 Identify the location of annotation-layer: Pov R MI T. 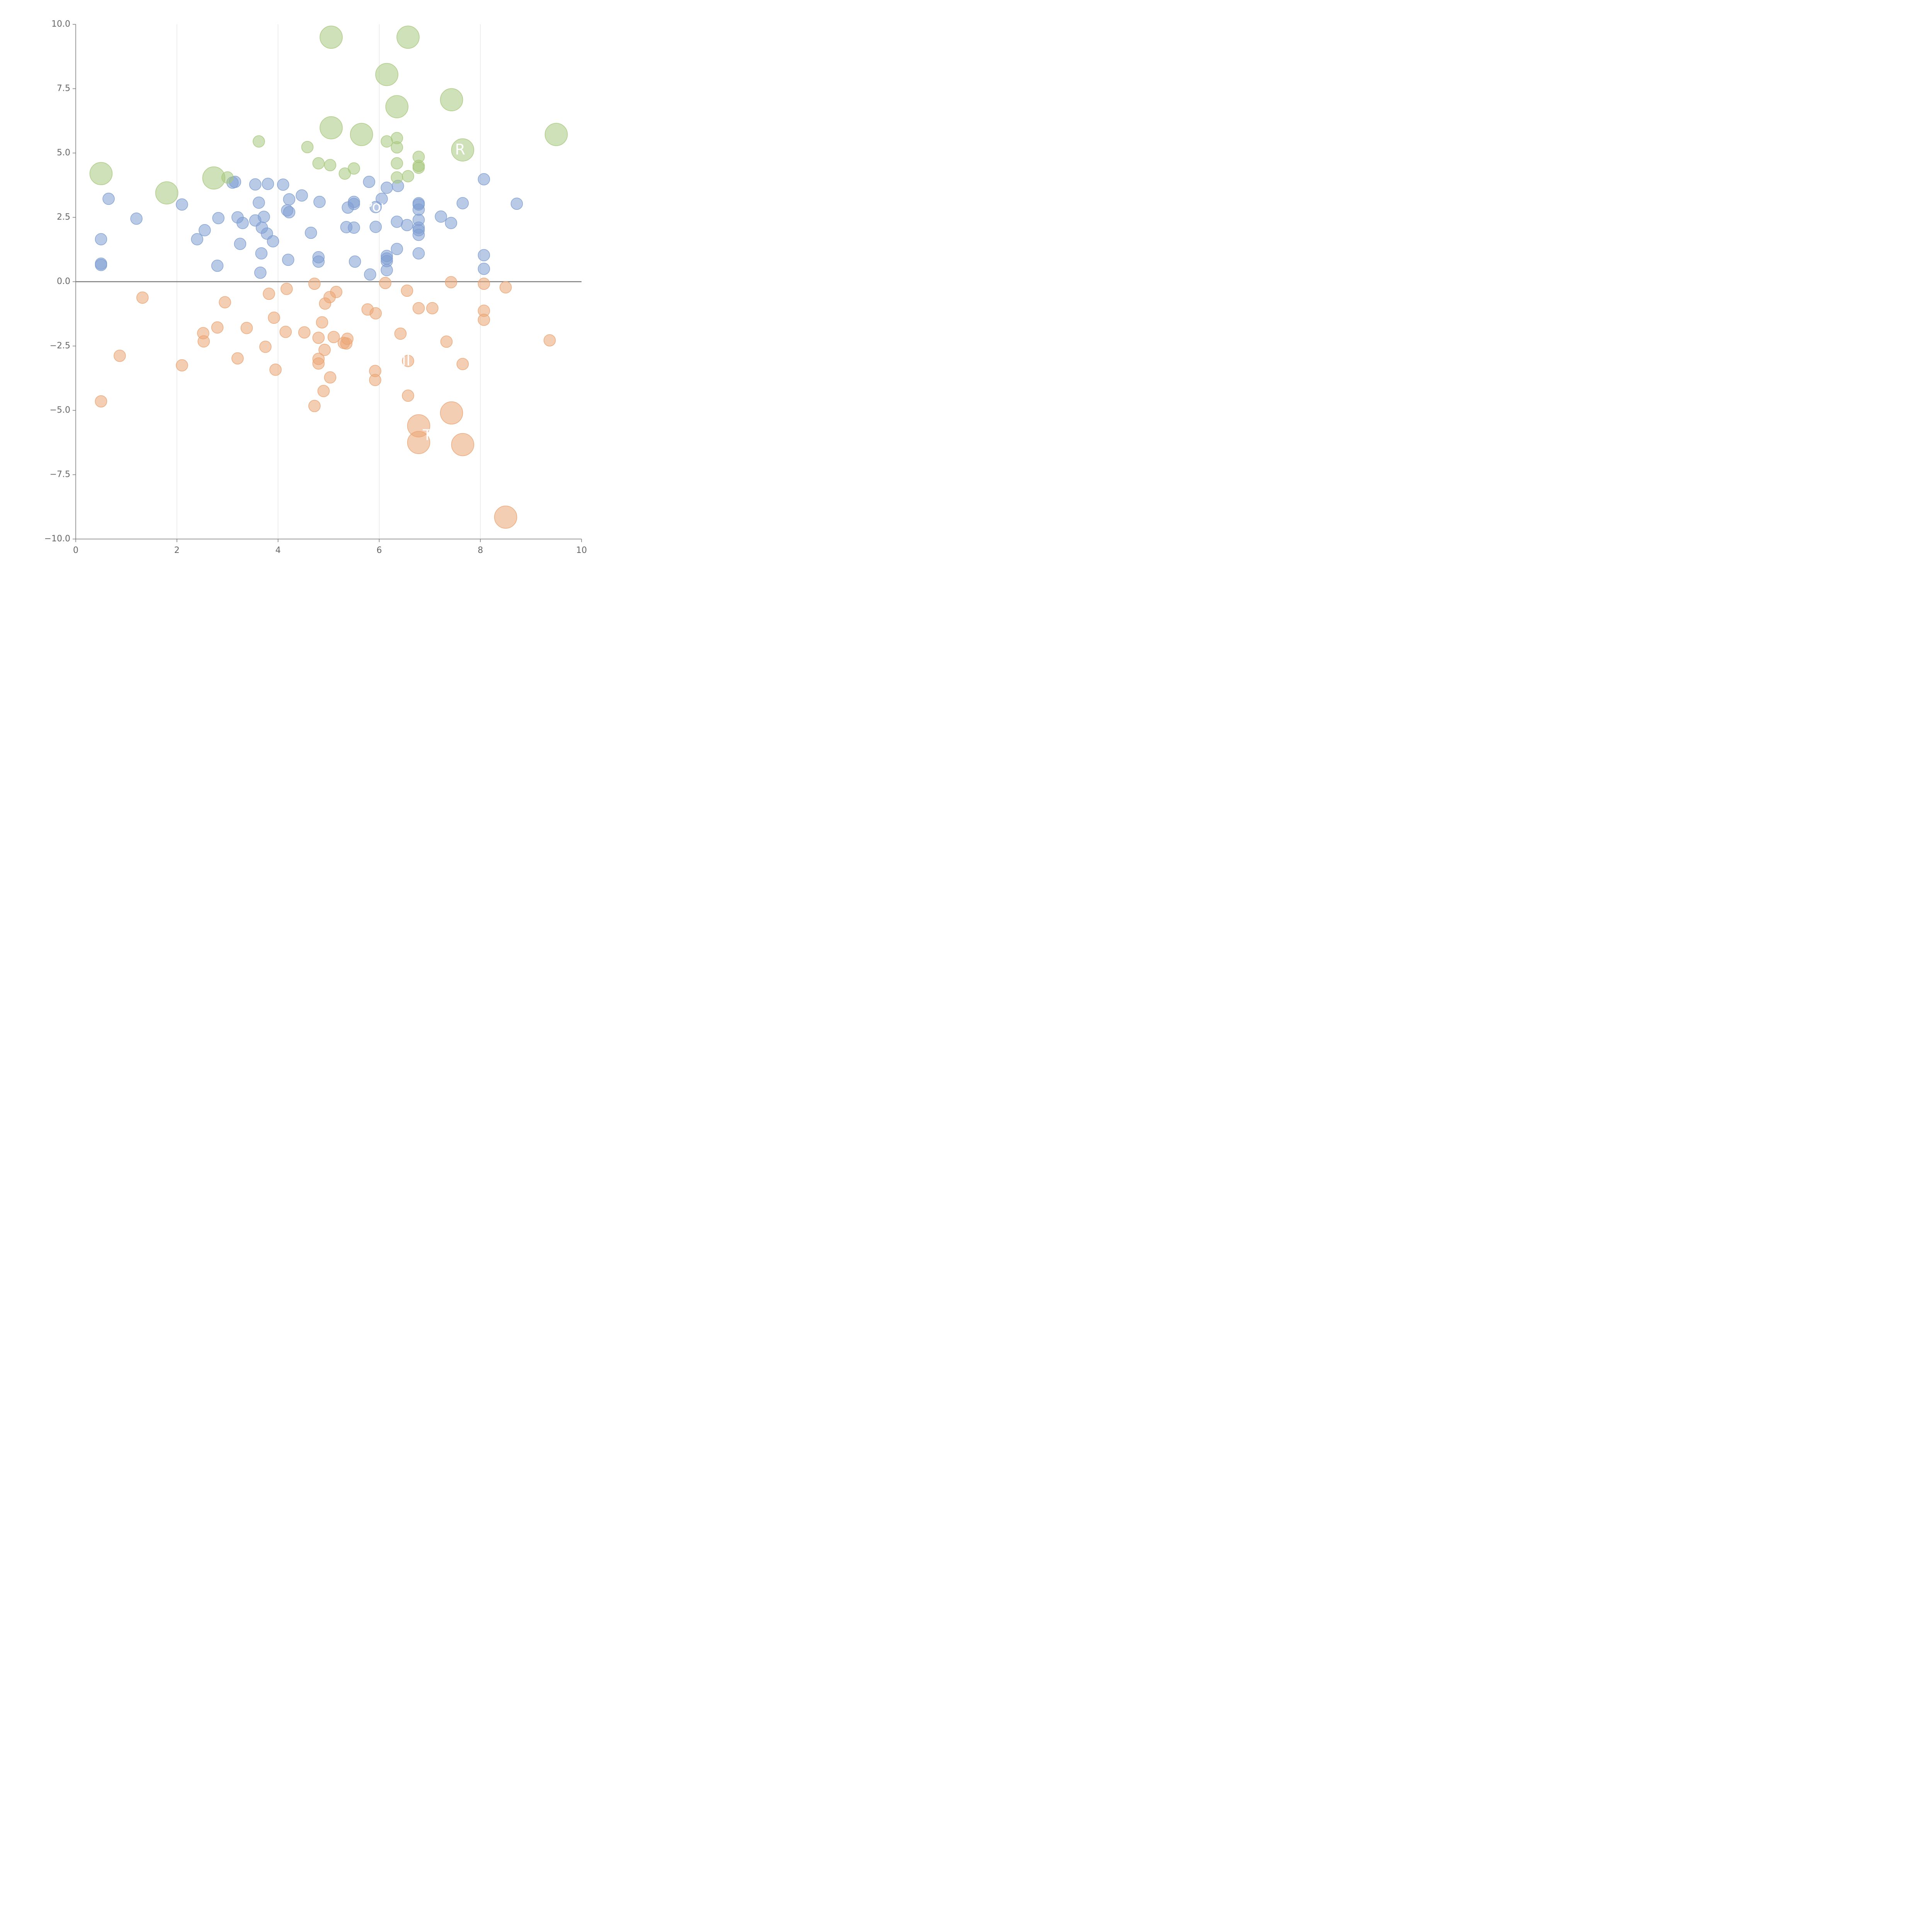
(414, 292).